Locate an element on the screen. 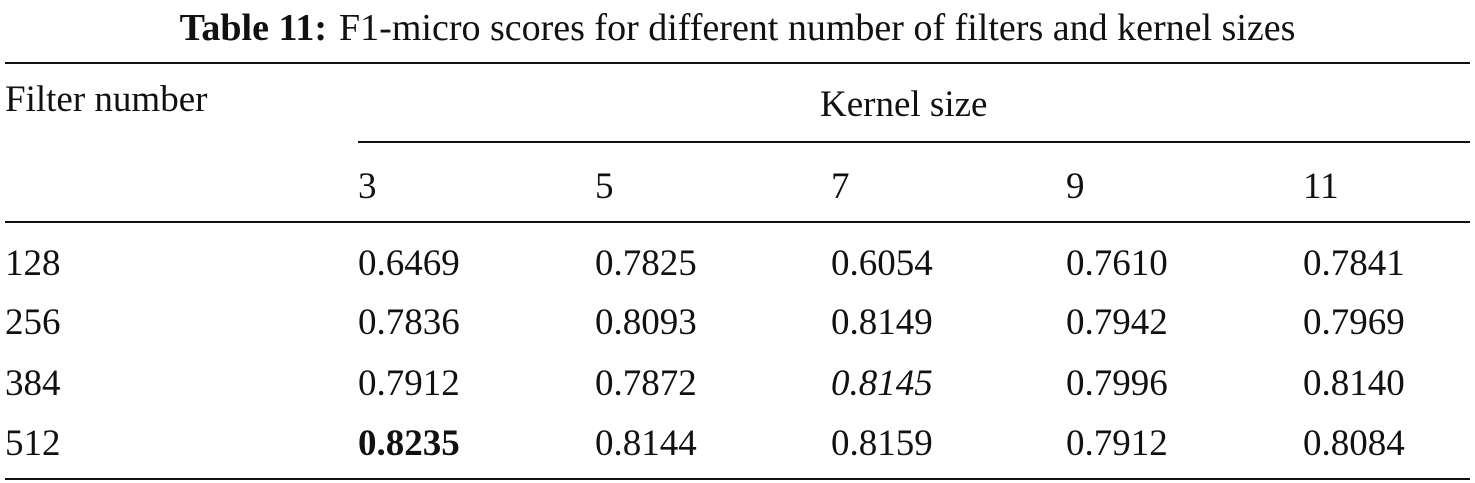 Image resolution: width=1475 pixels, height=483 pixels. column-header: 5 is located at coordinates (604, 186).